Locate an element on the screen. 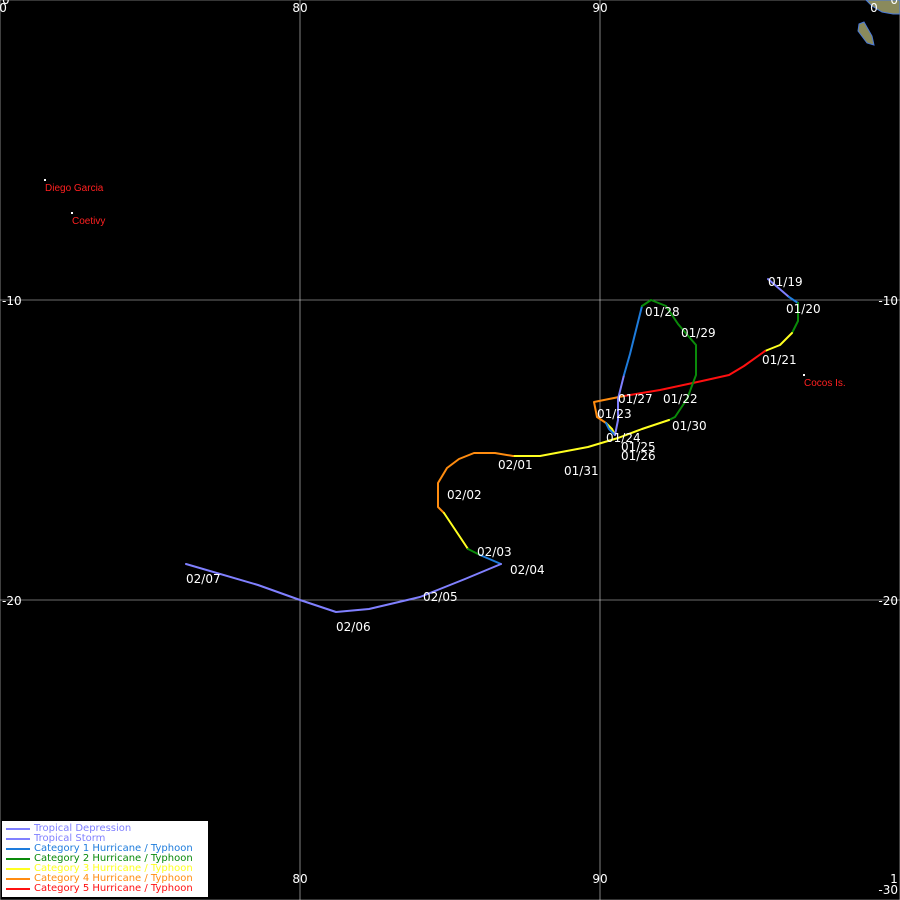 Image resolution: width=900 pixels, height=900 pixels. land-layer is located at coordinates (878, 23).